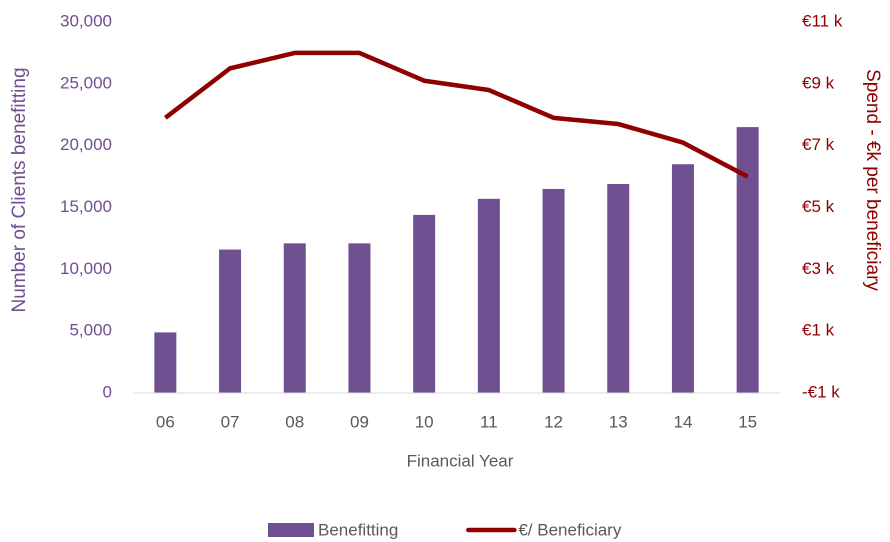  Describe the element at coordinates (424, 421) in the screenshot. I see `x-tick-label: 10` at that location.